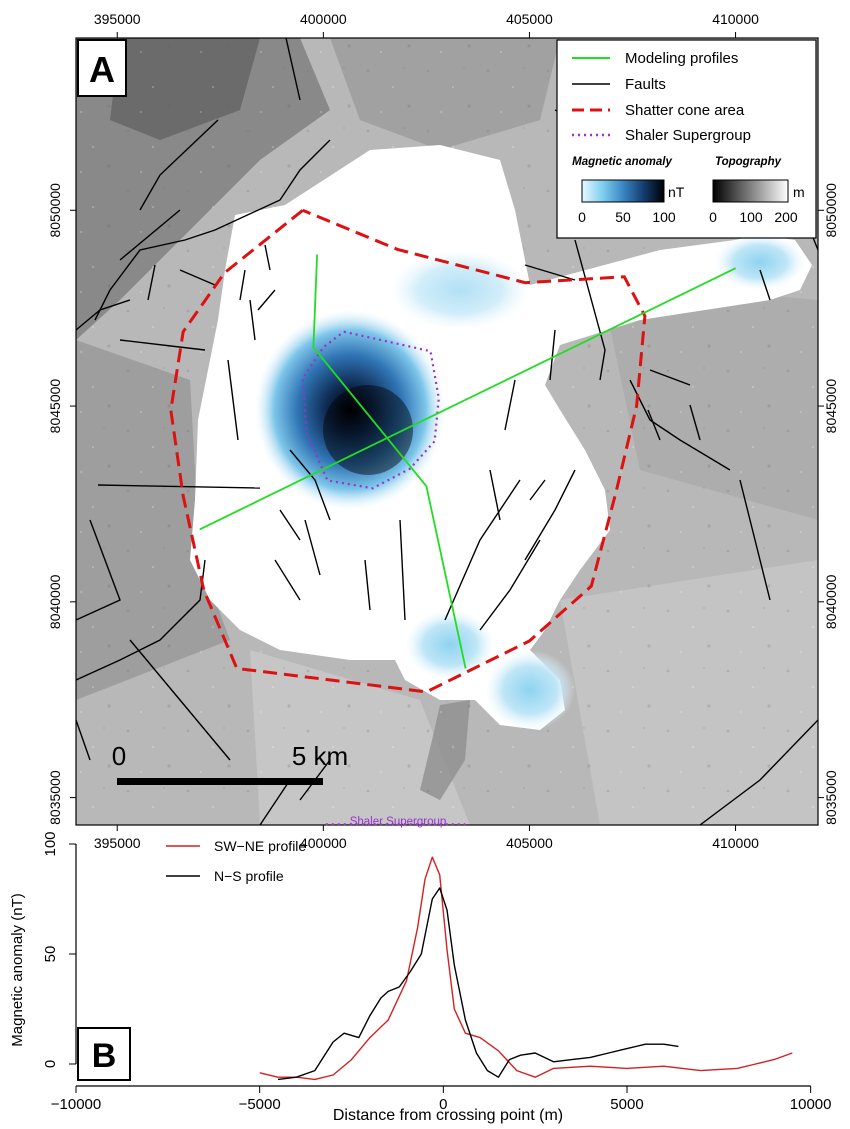 The image size is (850, 1129). I want to click on colorbar-topography-unit: m, so click(799, 192).